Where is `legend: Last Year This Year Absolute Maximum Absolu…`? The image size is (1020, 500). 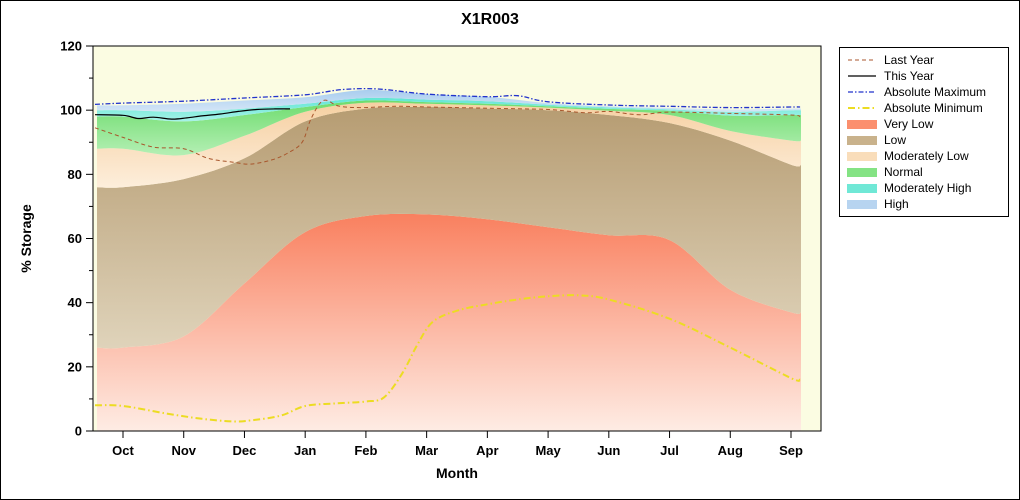 legend: Last Year This Year Absolute Maximum Absolu… is located at coordinates (924, 132).